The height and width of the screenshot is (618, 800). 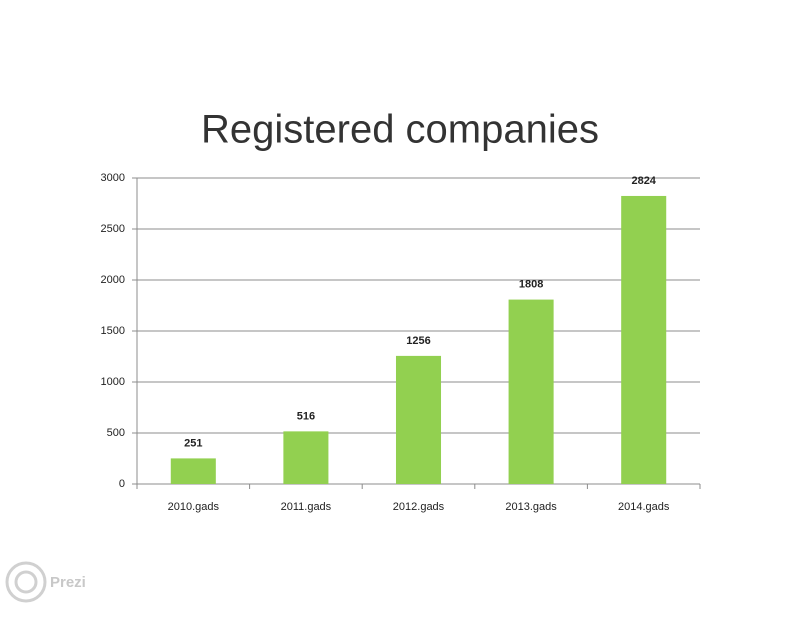 I want to click on x-tick-label: 2013.gads, so click(x=531, y=507).